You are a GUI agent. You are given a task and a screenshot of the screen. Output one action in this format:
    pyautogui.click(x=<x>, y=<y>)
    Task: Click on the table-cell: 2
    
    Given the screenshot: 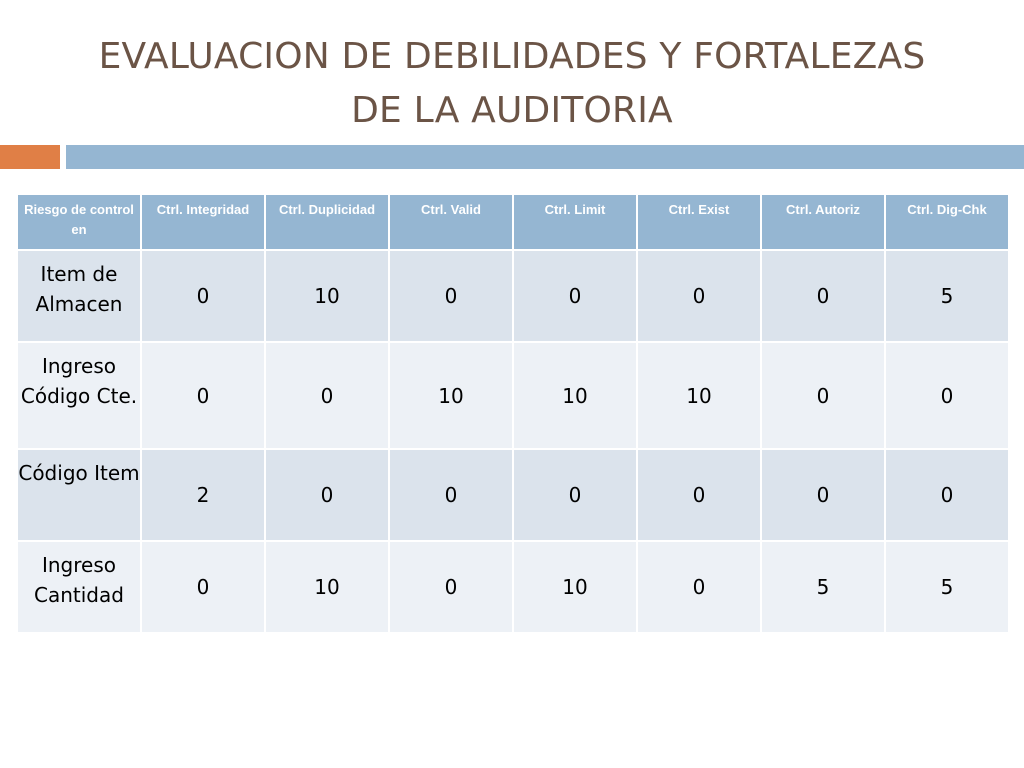 What is the action you would take?
    pyautogui.click(x=203, y=495)
    